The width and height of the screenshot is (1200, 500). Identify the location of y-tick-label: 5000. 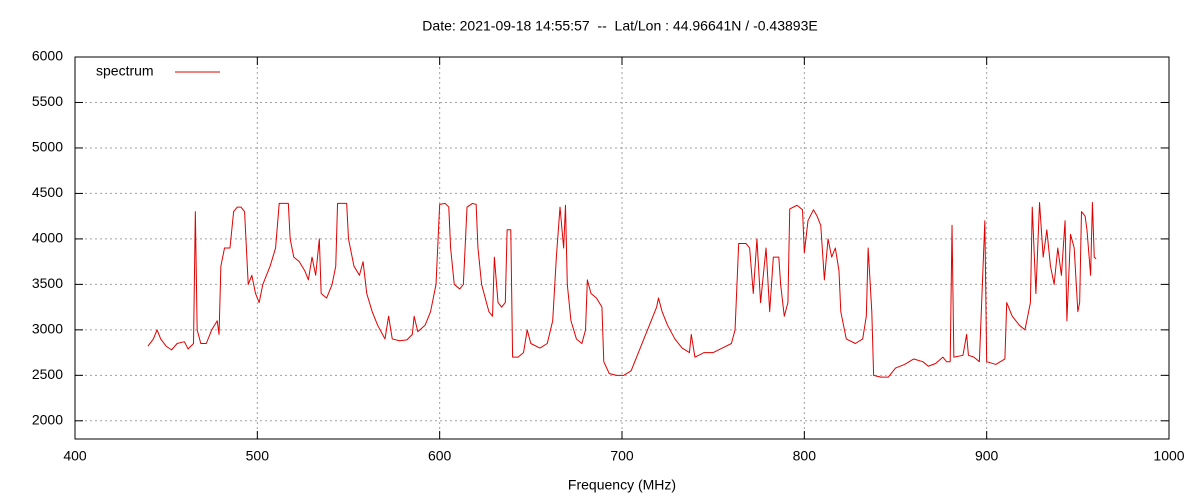
(47, 147).